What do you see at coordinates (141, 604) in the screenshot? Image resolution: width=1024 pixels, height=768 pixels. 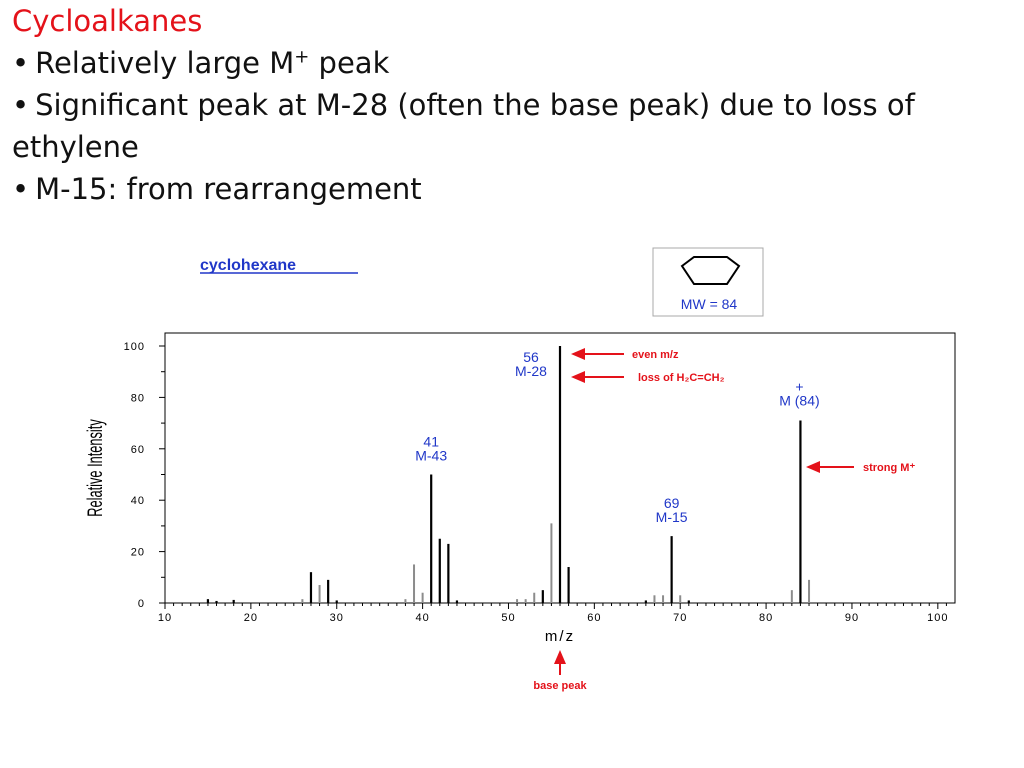 I see `y-tick-label: 0` at bounding box center [141, 604].